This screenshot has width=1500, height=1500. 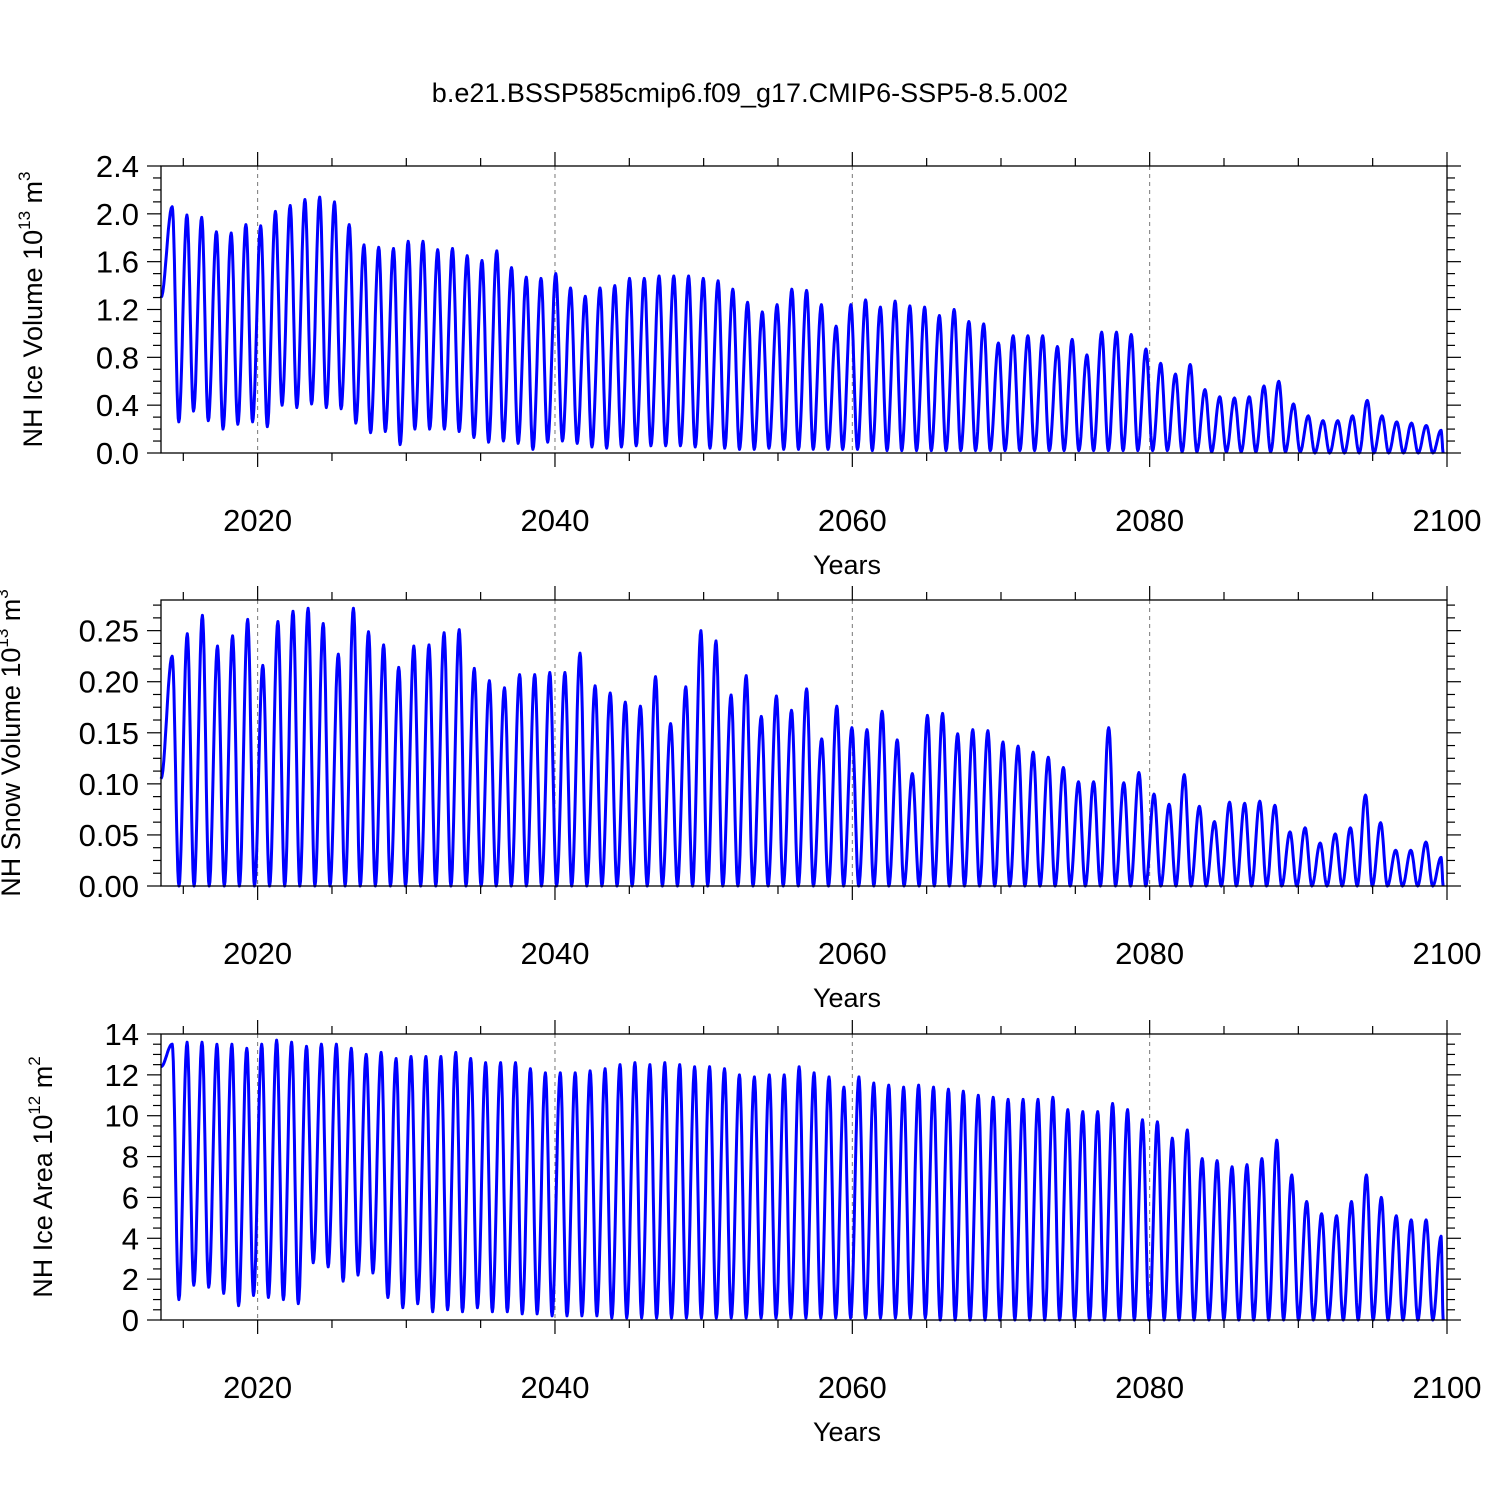 I want to click on y-axis-label-snow-volume: NH Snow Volume 1013 m3, so click(x=13, y=743).